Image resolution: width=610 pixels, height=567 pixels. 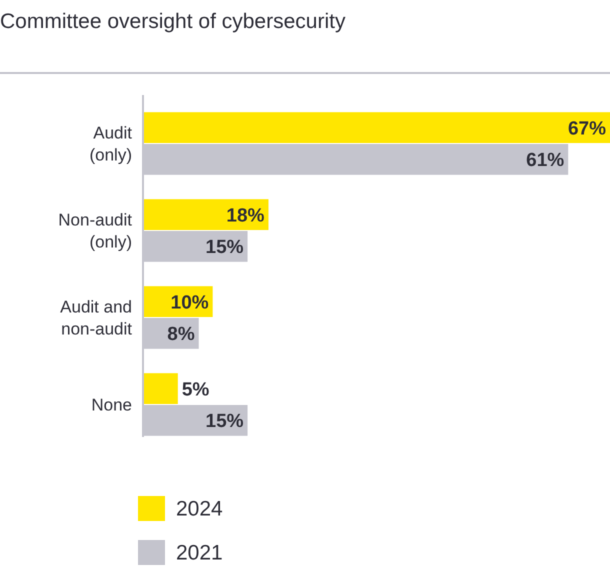 I want to click on chart-title: Committee oversight of cybersecurity, so click(x=173, y=21).